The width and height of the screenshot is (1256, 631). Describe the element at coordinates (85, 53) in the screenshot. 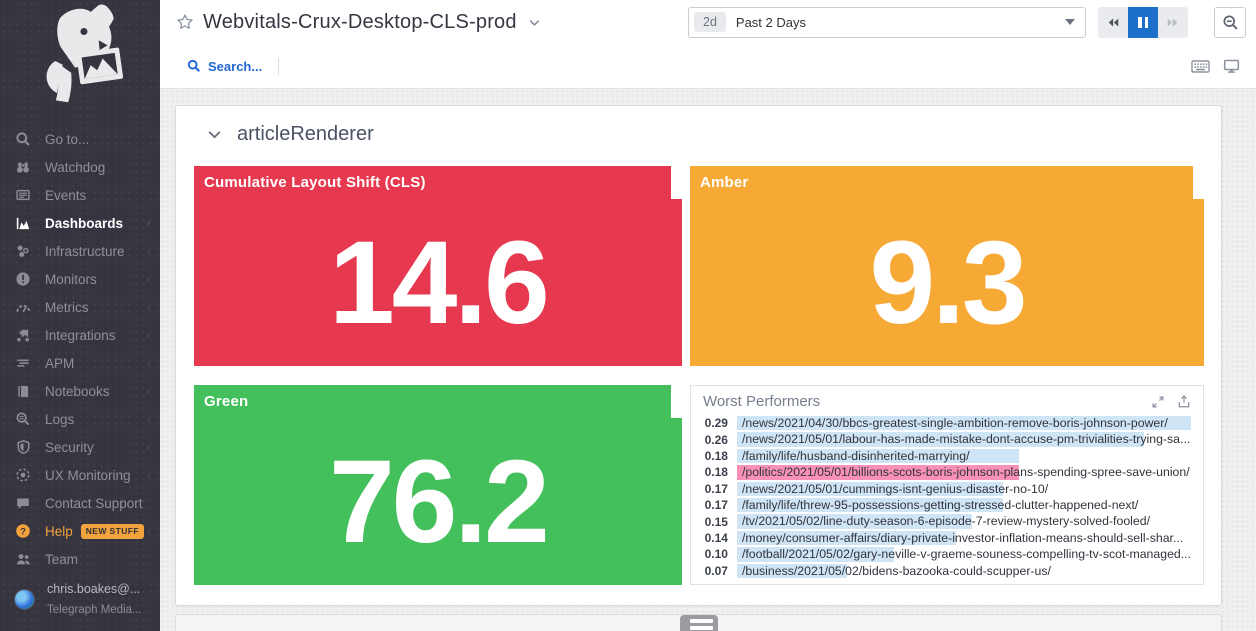

I see `datadog-dog-icon` at that location.